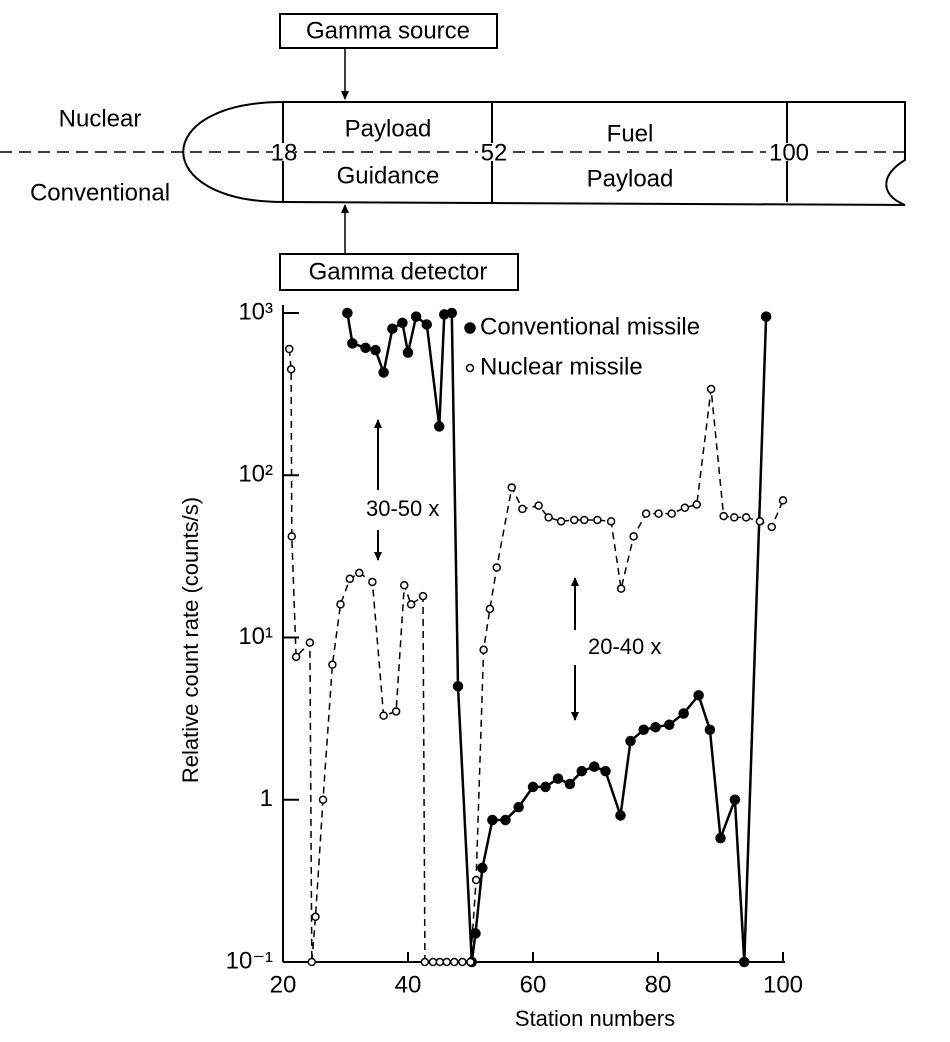  Describe the element at coordinates (399, 272) in the screenshot. I see `detector-box` at that location.